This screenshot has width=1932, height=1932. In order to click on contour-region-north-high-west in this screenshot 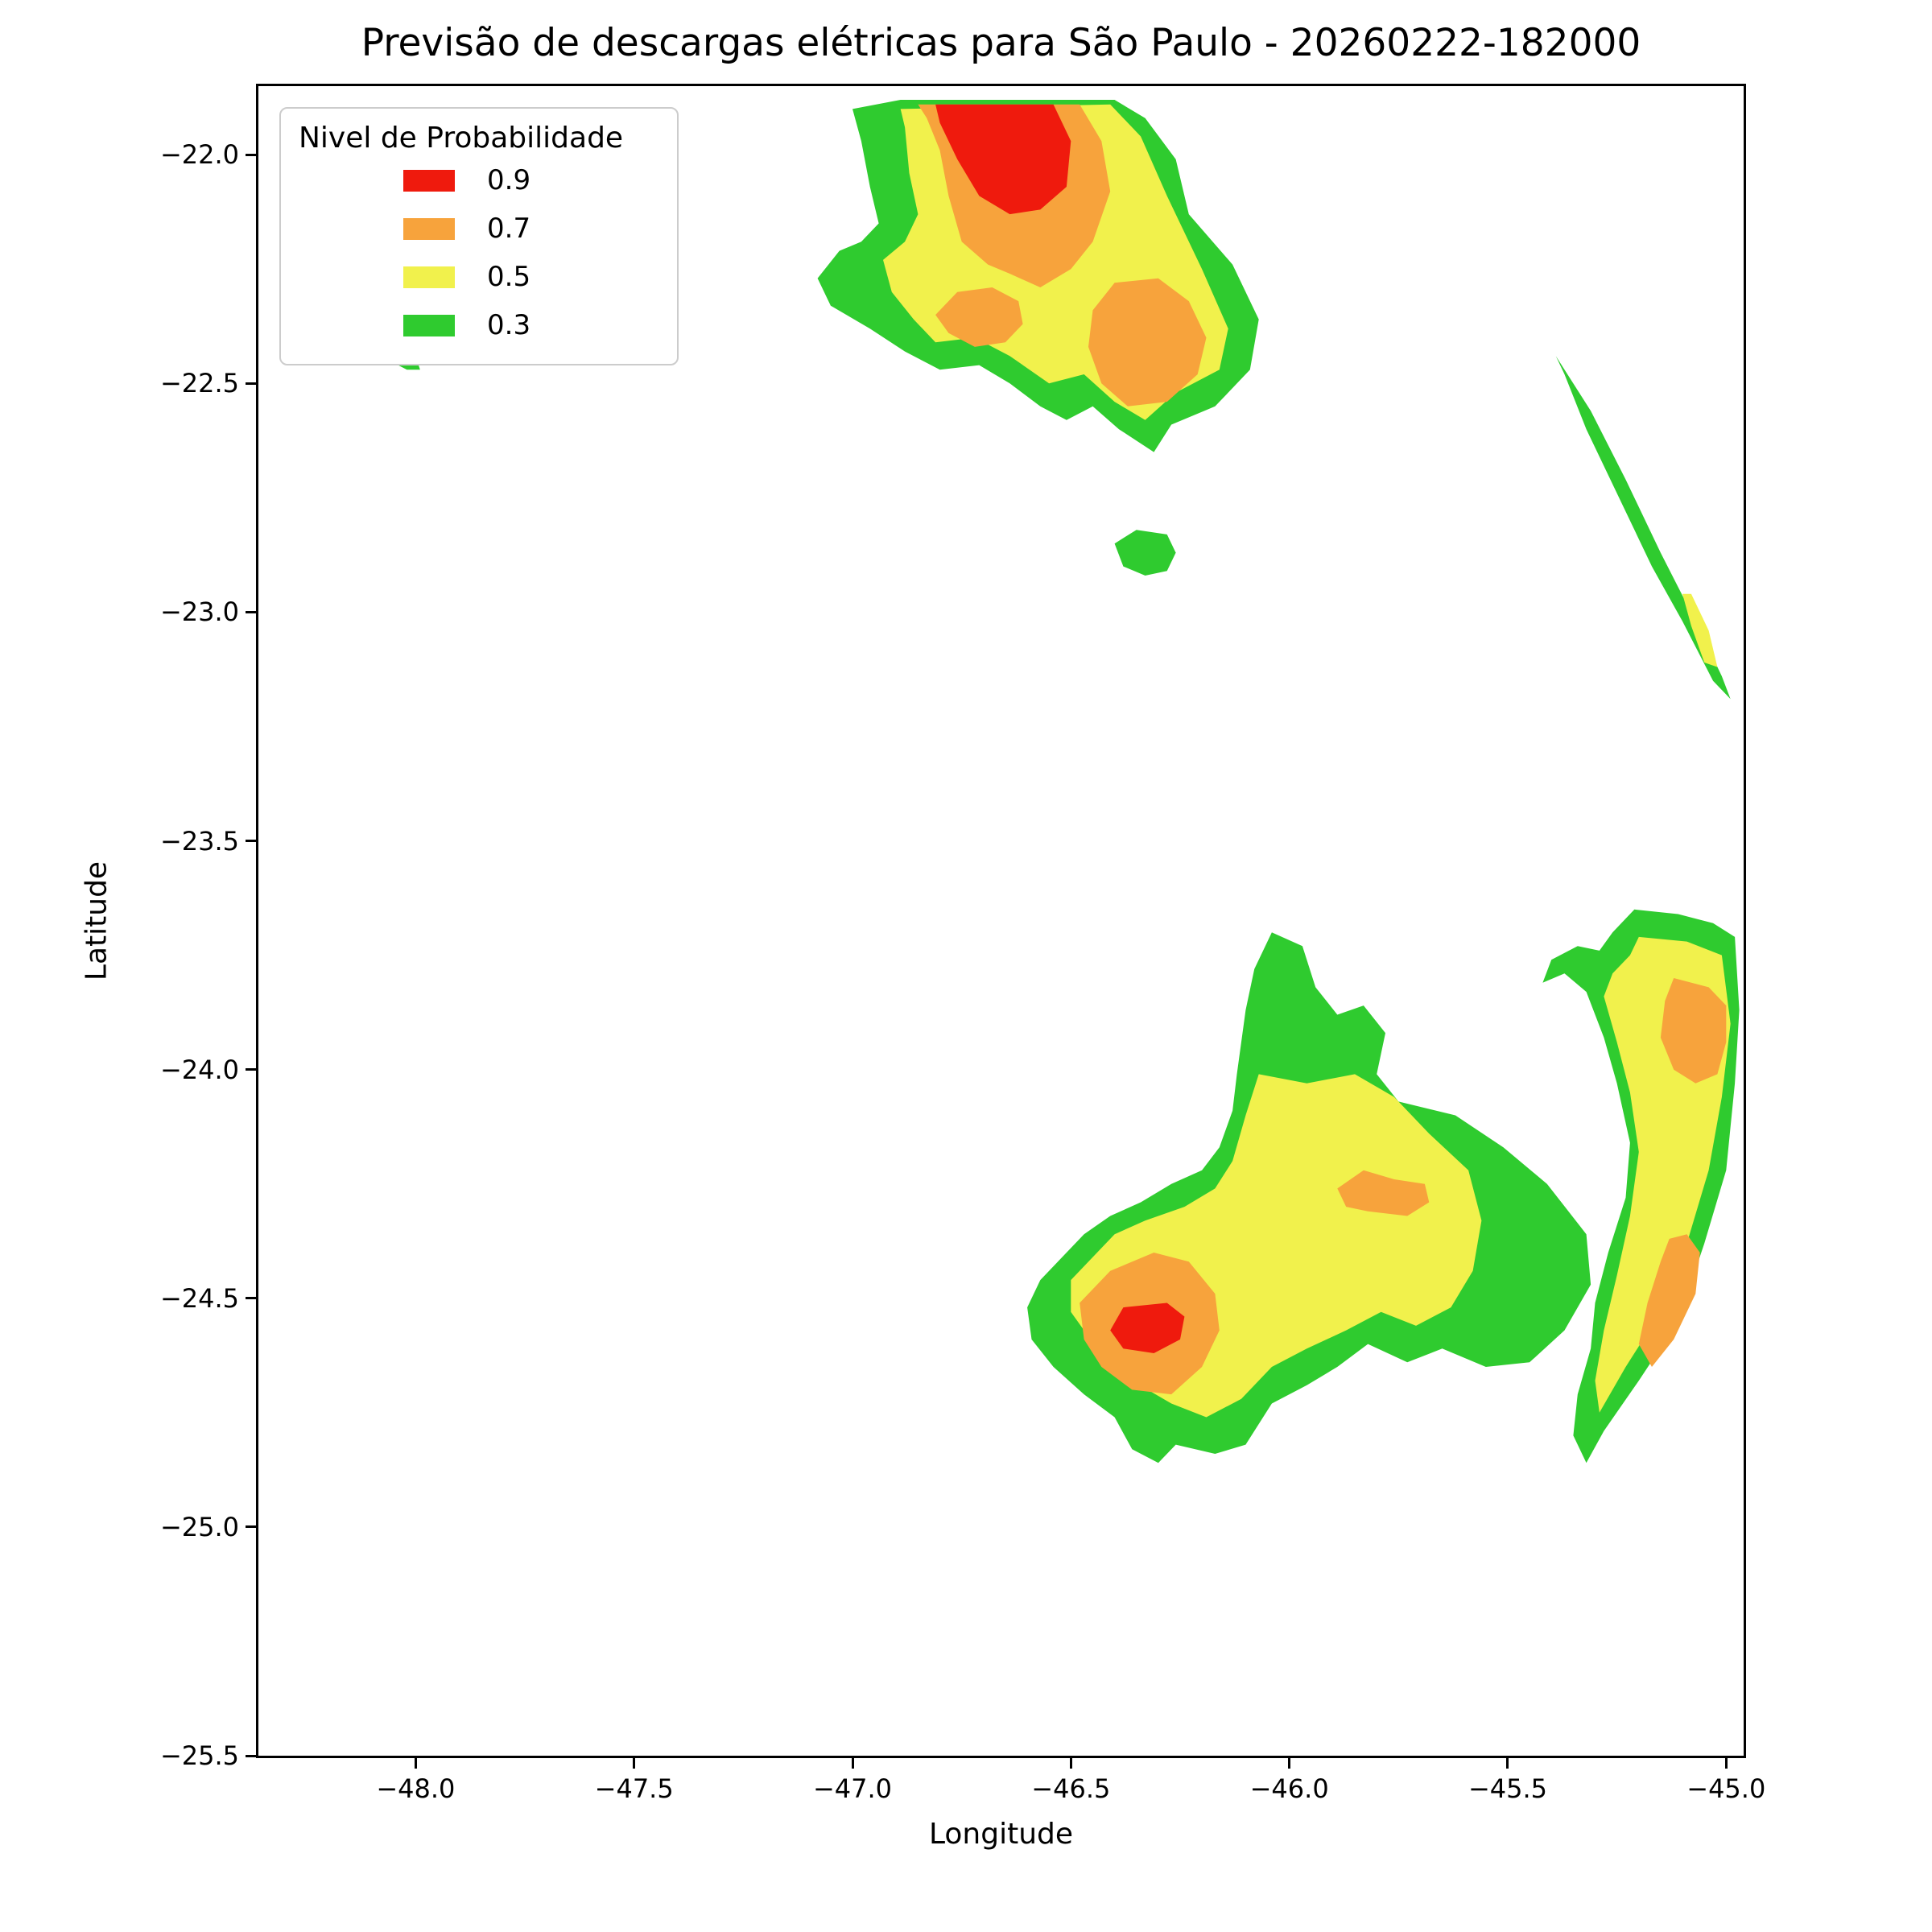, I will do `click(979, 317)`.